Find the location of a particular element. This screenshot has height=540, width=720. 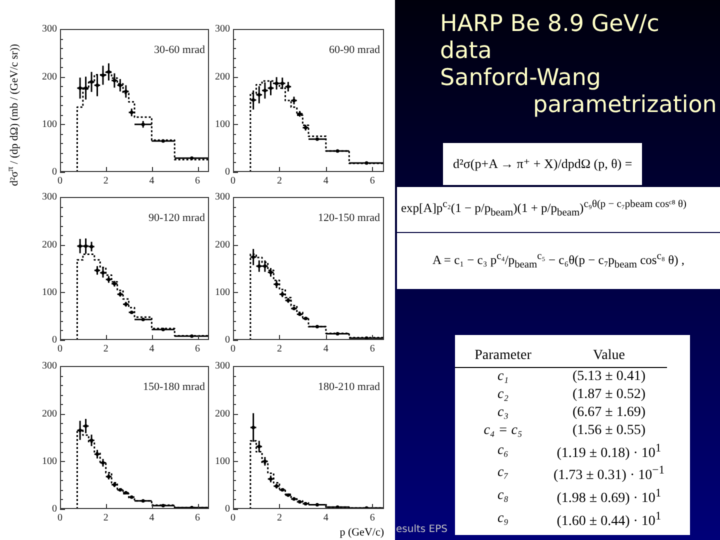

annotation: 150-180 mrad is located at coordinates (174, 387).